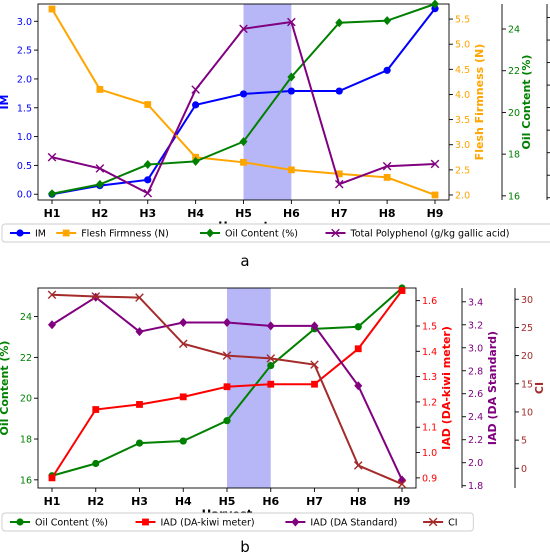 Image resolution: width=550 pixels, height=556 pixels. What do you see at coordinates (539, 388) in the screenshot?
I see `y-axis-label: CI` at bounding box center [539, 388].